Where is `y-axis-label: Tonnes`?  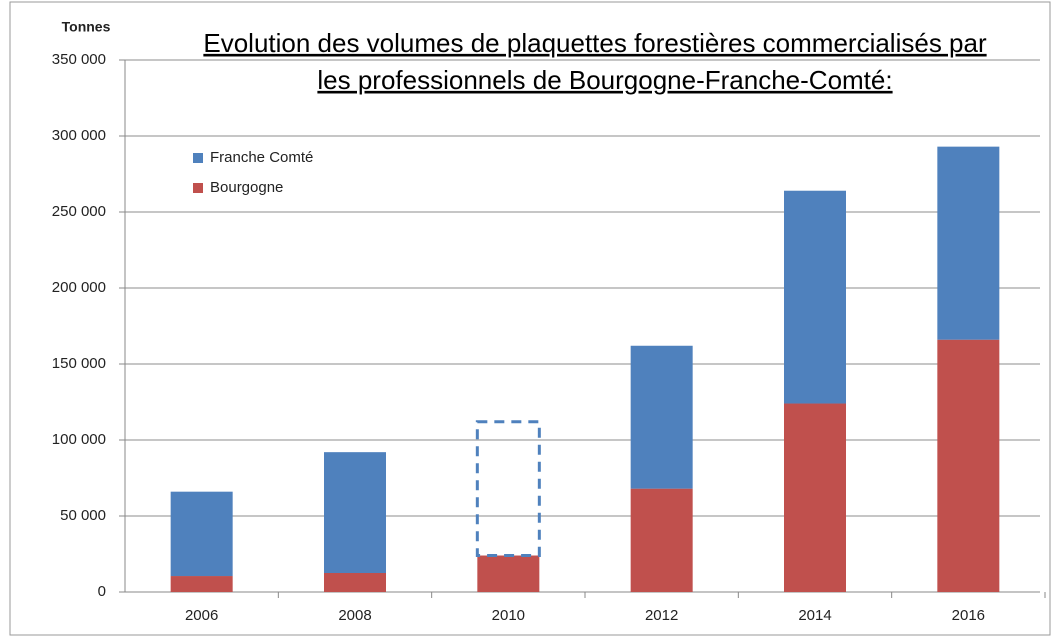 y-axis-label: Tonnes is located at coordinates (86, 27).